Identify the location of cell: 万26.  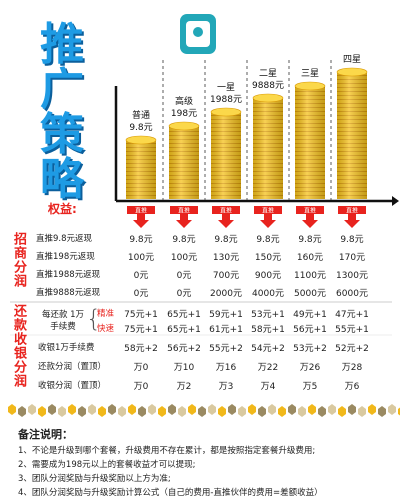
(310, 368).